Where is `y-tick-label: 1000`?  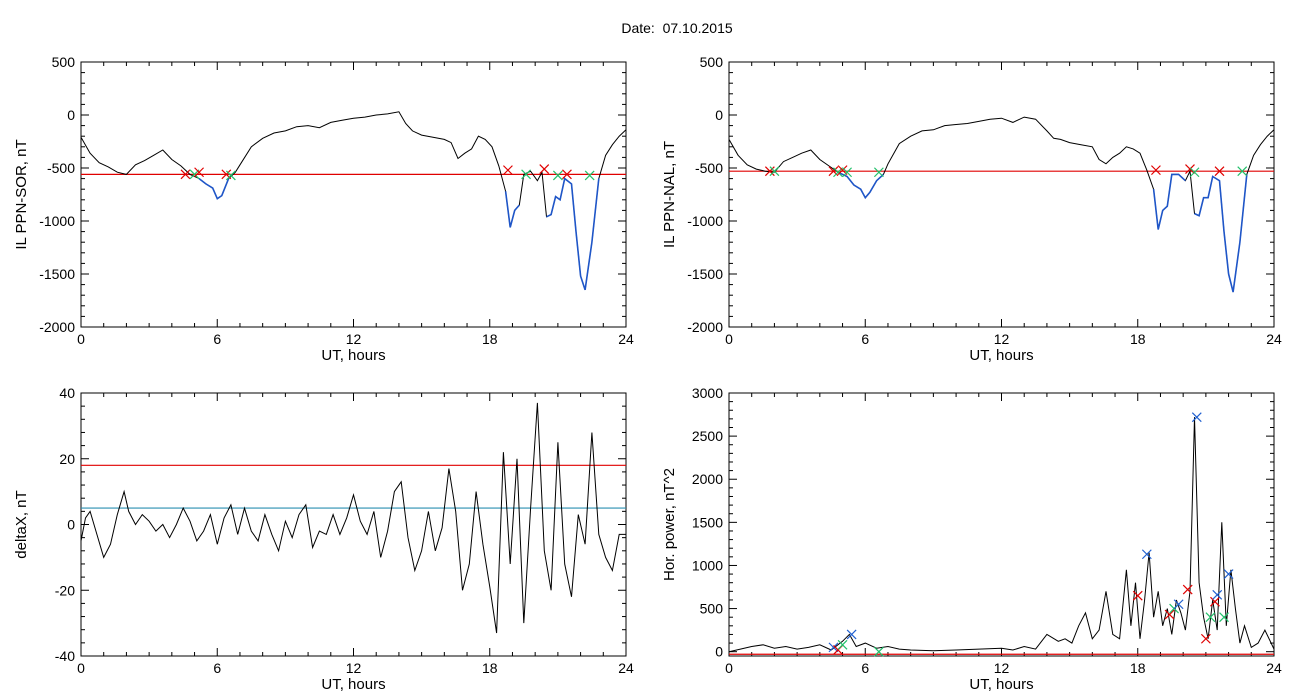
y-tick-label: 1000 is located at coordinates (707, 565).